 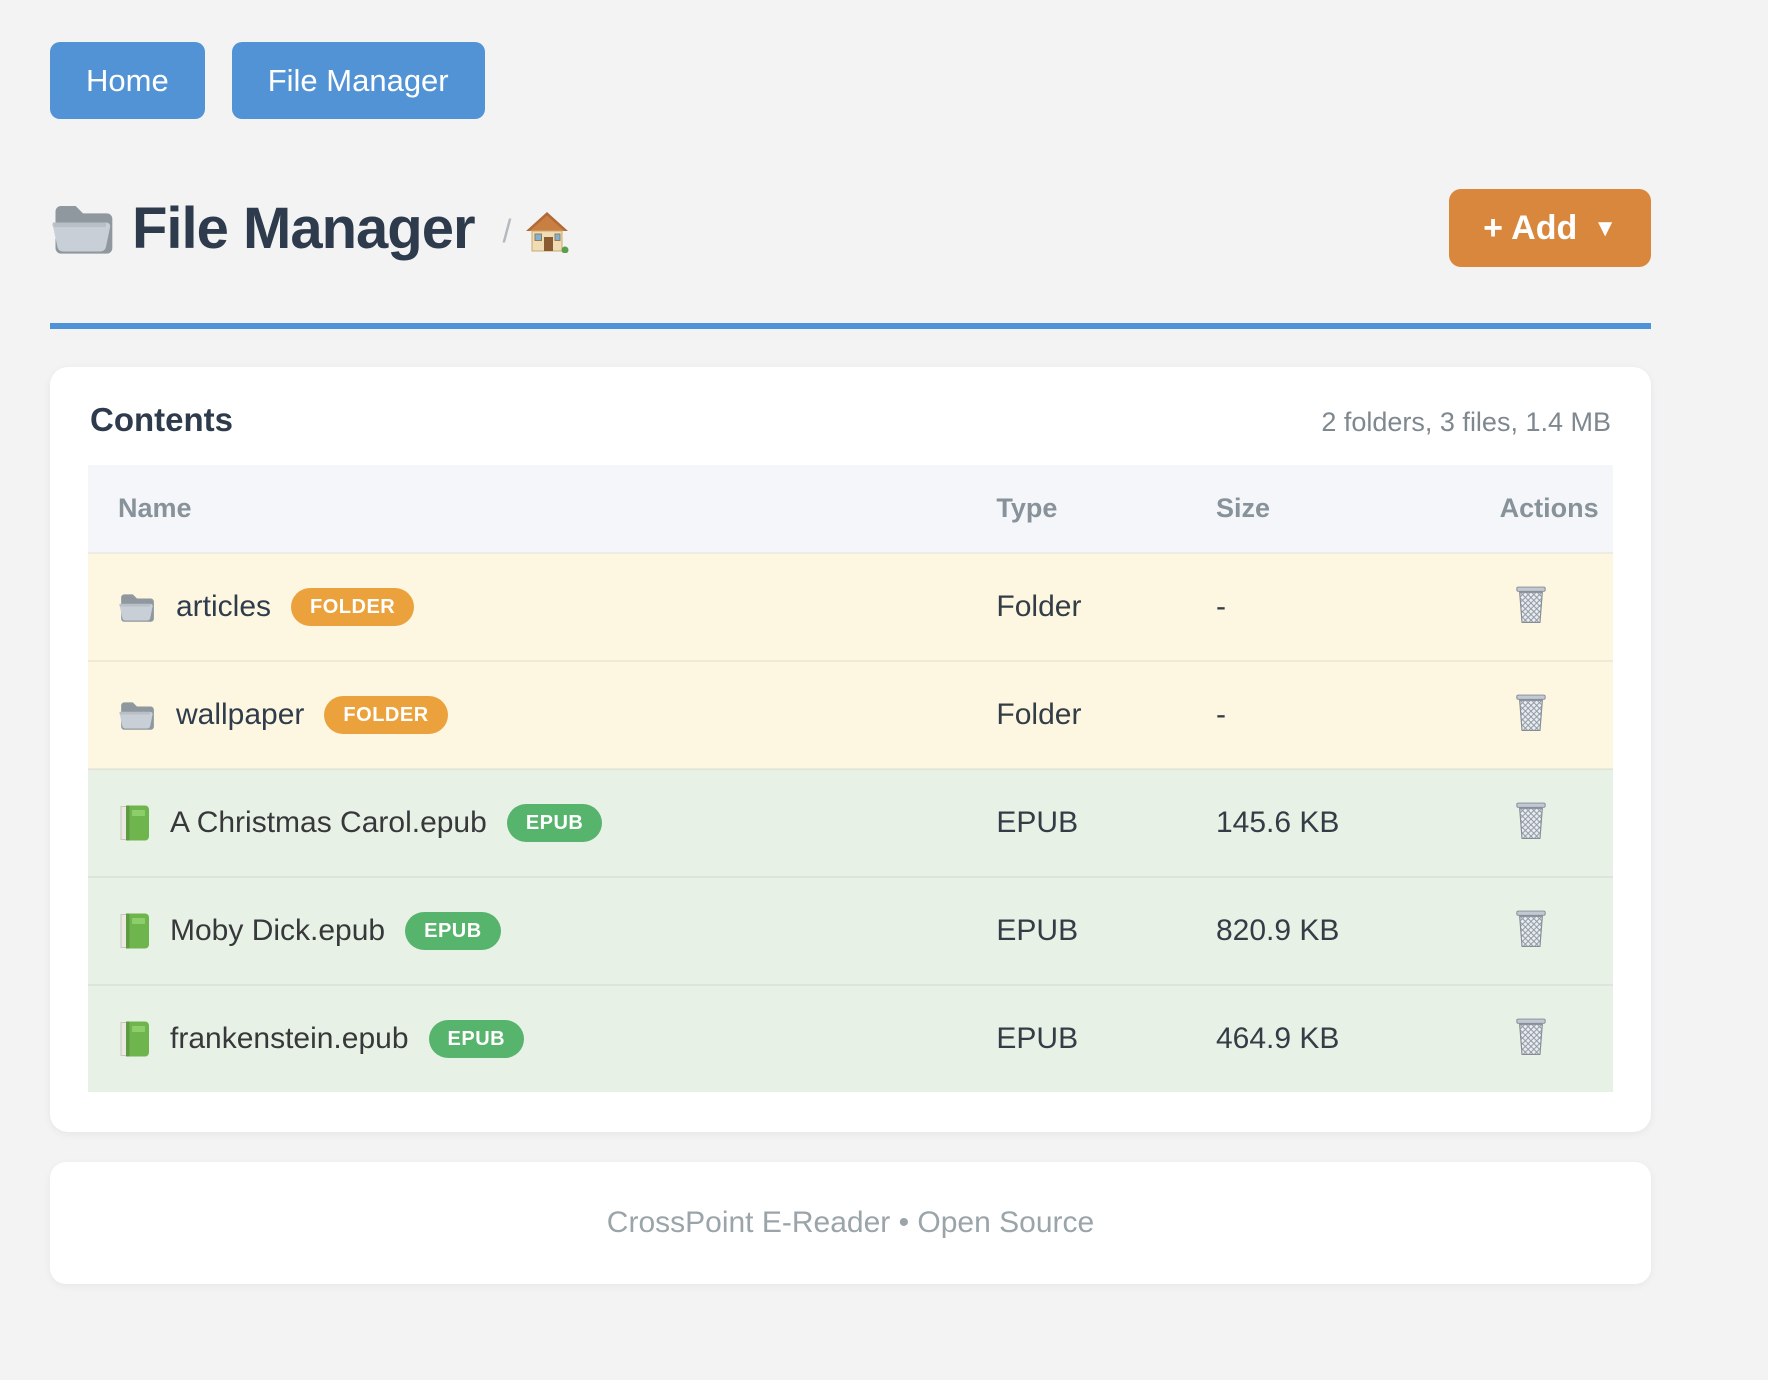 What do you see at coordinates (224, 606) in the screenshot?
I see `file-name: articles` at bounding box center [224, 606].